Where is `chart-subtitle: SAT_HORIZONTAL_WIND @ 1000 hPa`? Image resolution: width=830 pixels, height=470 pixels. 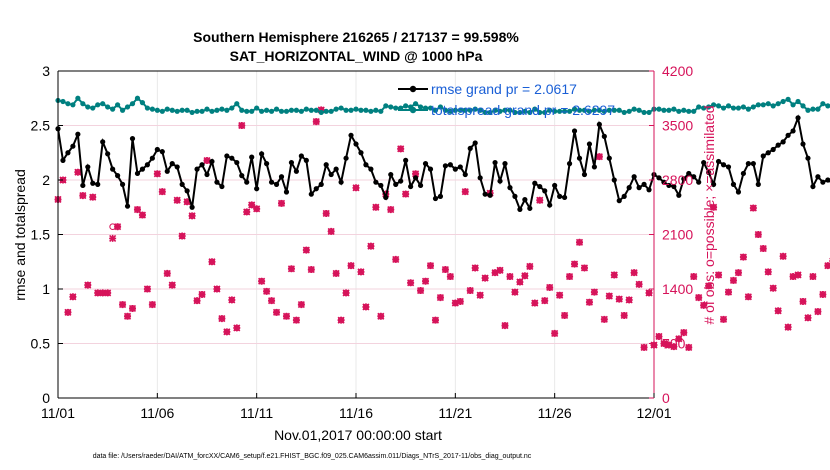 chart-subtitle: SAT_HORIZONTAL_WIND @ 1000 hPa is located at coordinates (356, 56).